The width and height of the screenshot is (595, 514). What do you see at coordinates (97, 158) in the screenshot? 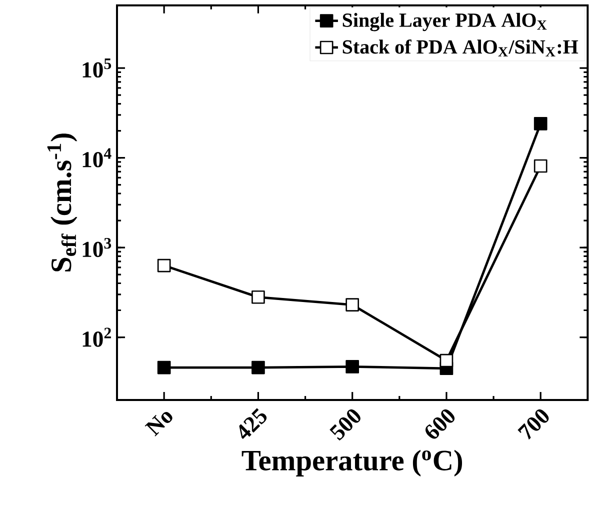
I see `y-tick-label: 10$^{4}$` at bounding box center [97, 158].